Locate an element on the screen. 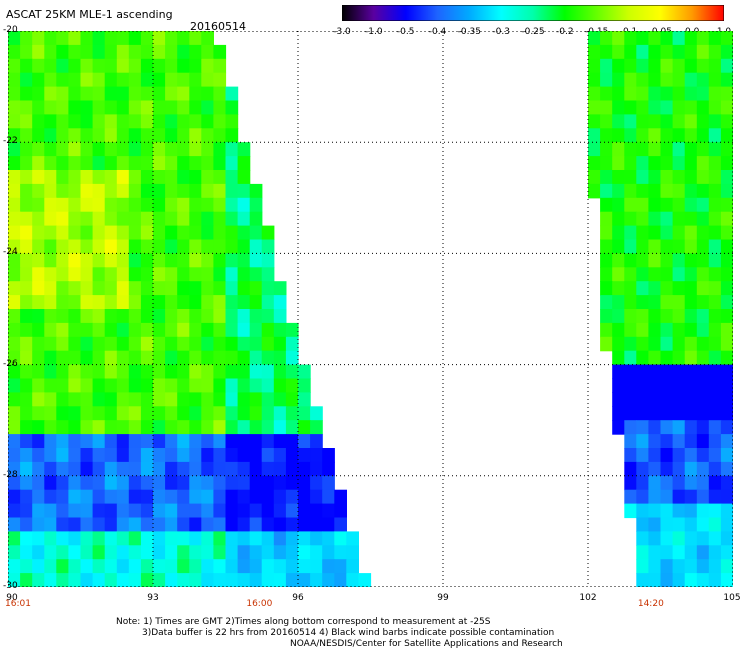 Image resolution: width=740 pixels, height=650 pixels. colorbar-tick-label: -0.5 is located at coordinates (405, 32).